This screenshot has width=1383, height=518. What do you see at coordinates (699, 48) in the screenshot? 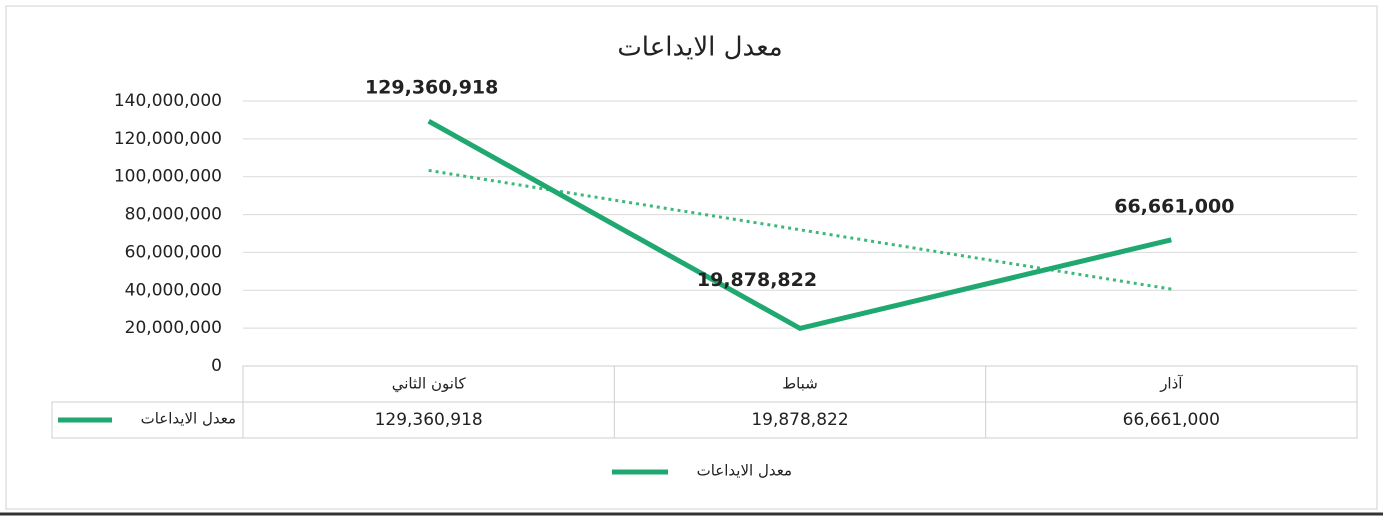
I see `chart-title: معدل الايداعات` at bounding box center [699, 48].